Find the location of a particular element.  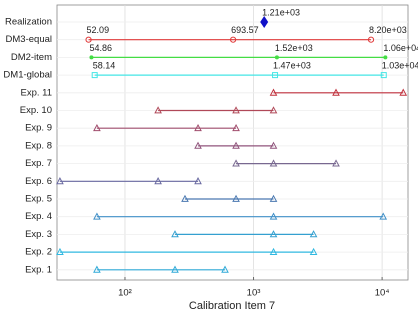

y-tick-label: Exp. 8 is located at coordinates (38, 145).